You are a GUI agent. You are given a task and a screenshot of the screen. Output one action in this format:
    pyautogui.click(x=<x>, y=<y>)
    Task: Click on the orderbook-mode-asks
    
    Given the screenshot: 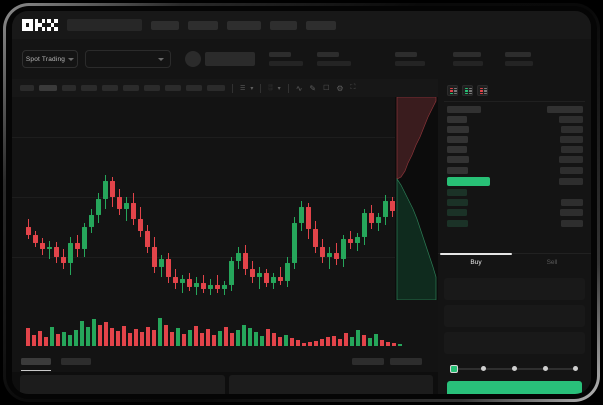 What is the action you would take?
    pyautogui.click(x=482, y=90)
    